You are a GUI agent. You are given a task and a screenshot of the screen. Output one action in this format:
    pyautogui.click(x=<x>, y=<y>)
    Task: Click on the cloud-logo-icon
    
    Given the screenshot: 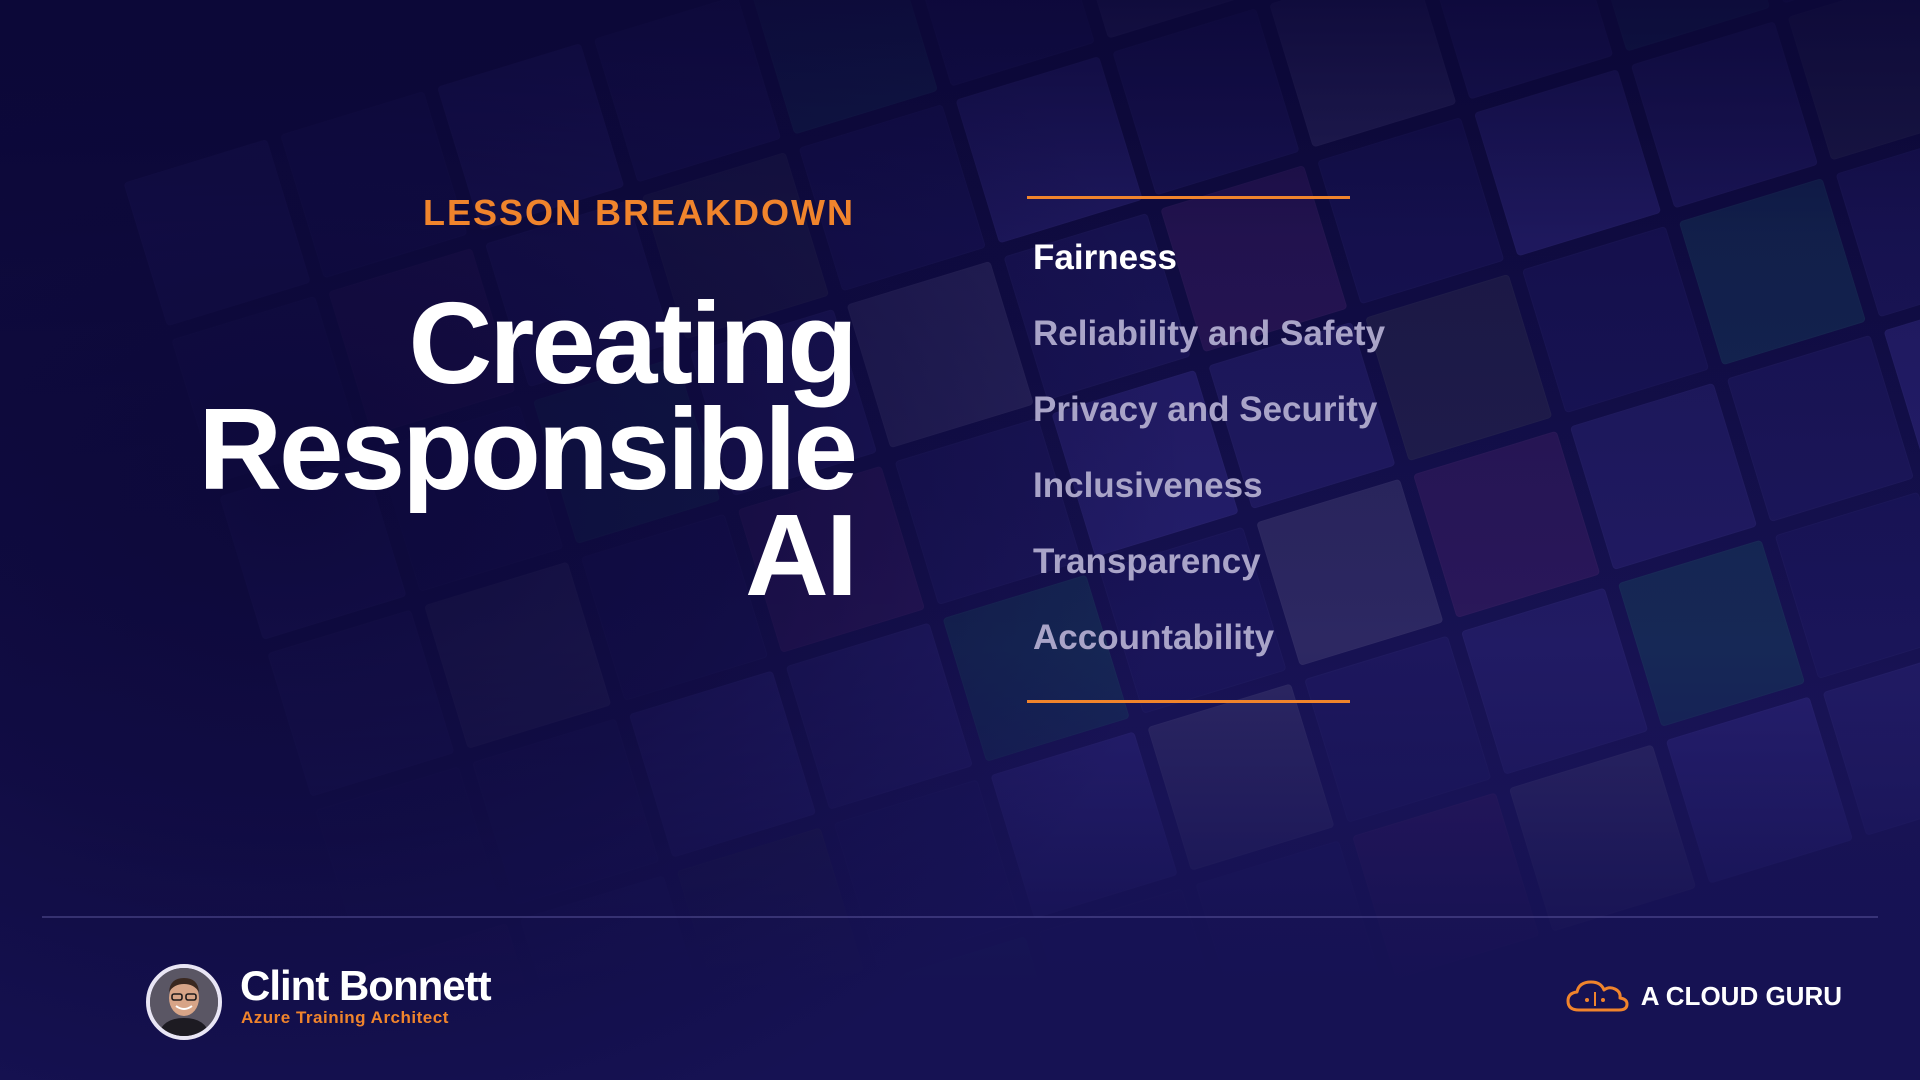 What is the action you would take?
    pyautogui.click(x=1597, y=996)
    